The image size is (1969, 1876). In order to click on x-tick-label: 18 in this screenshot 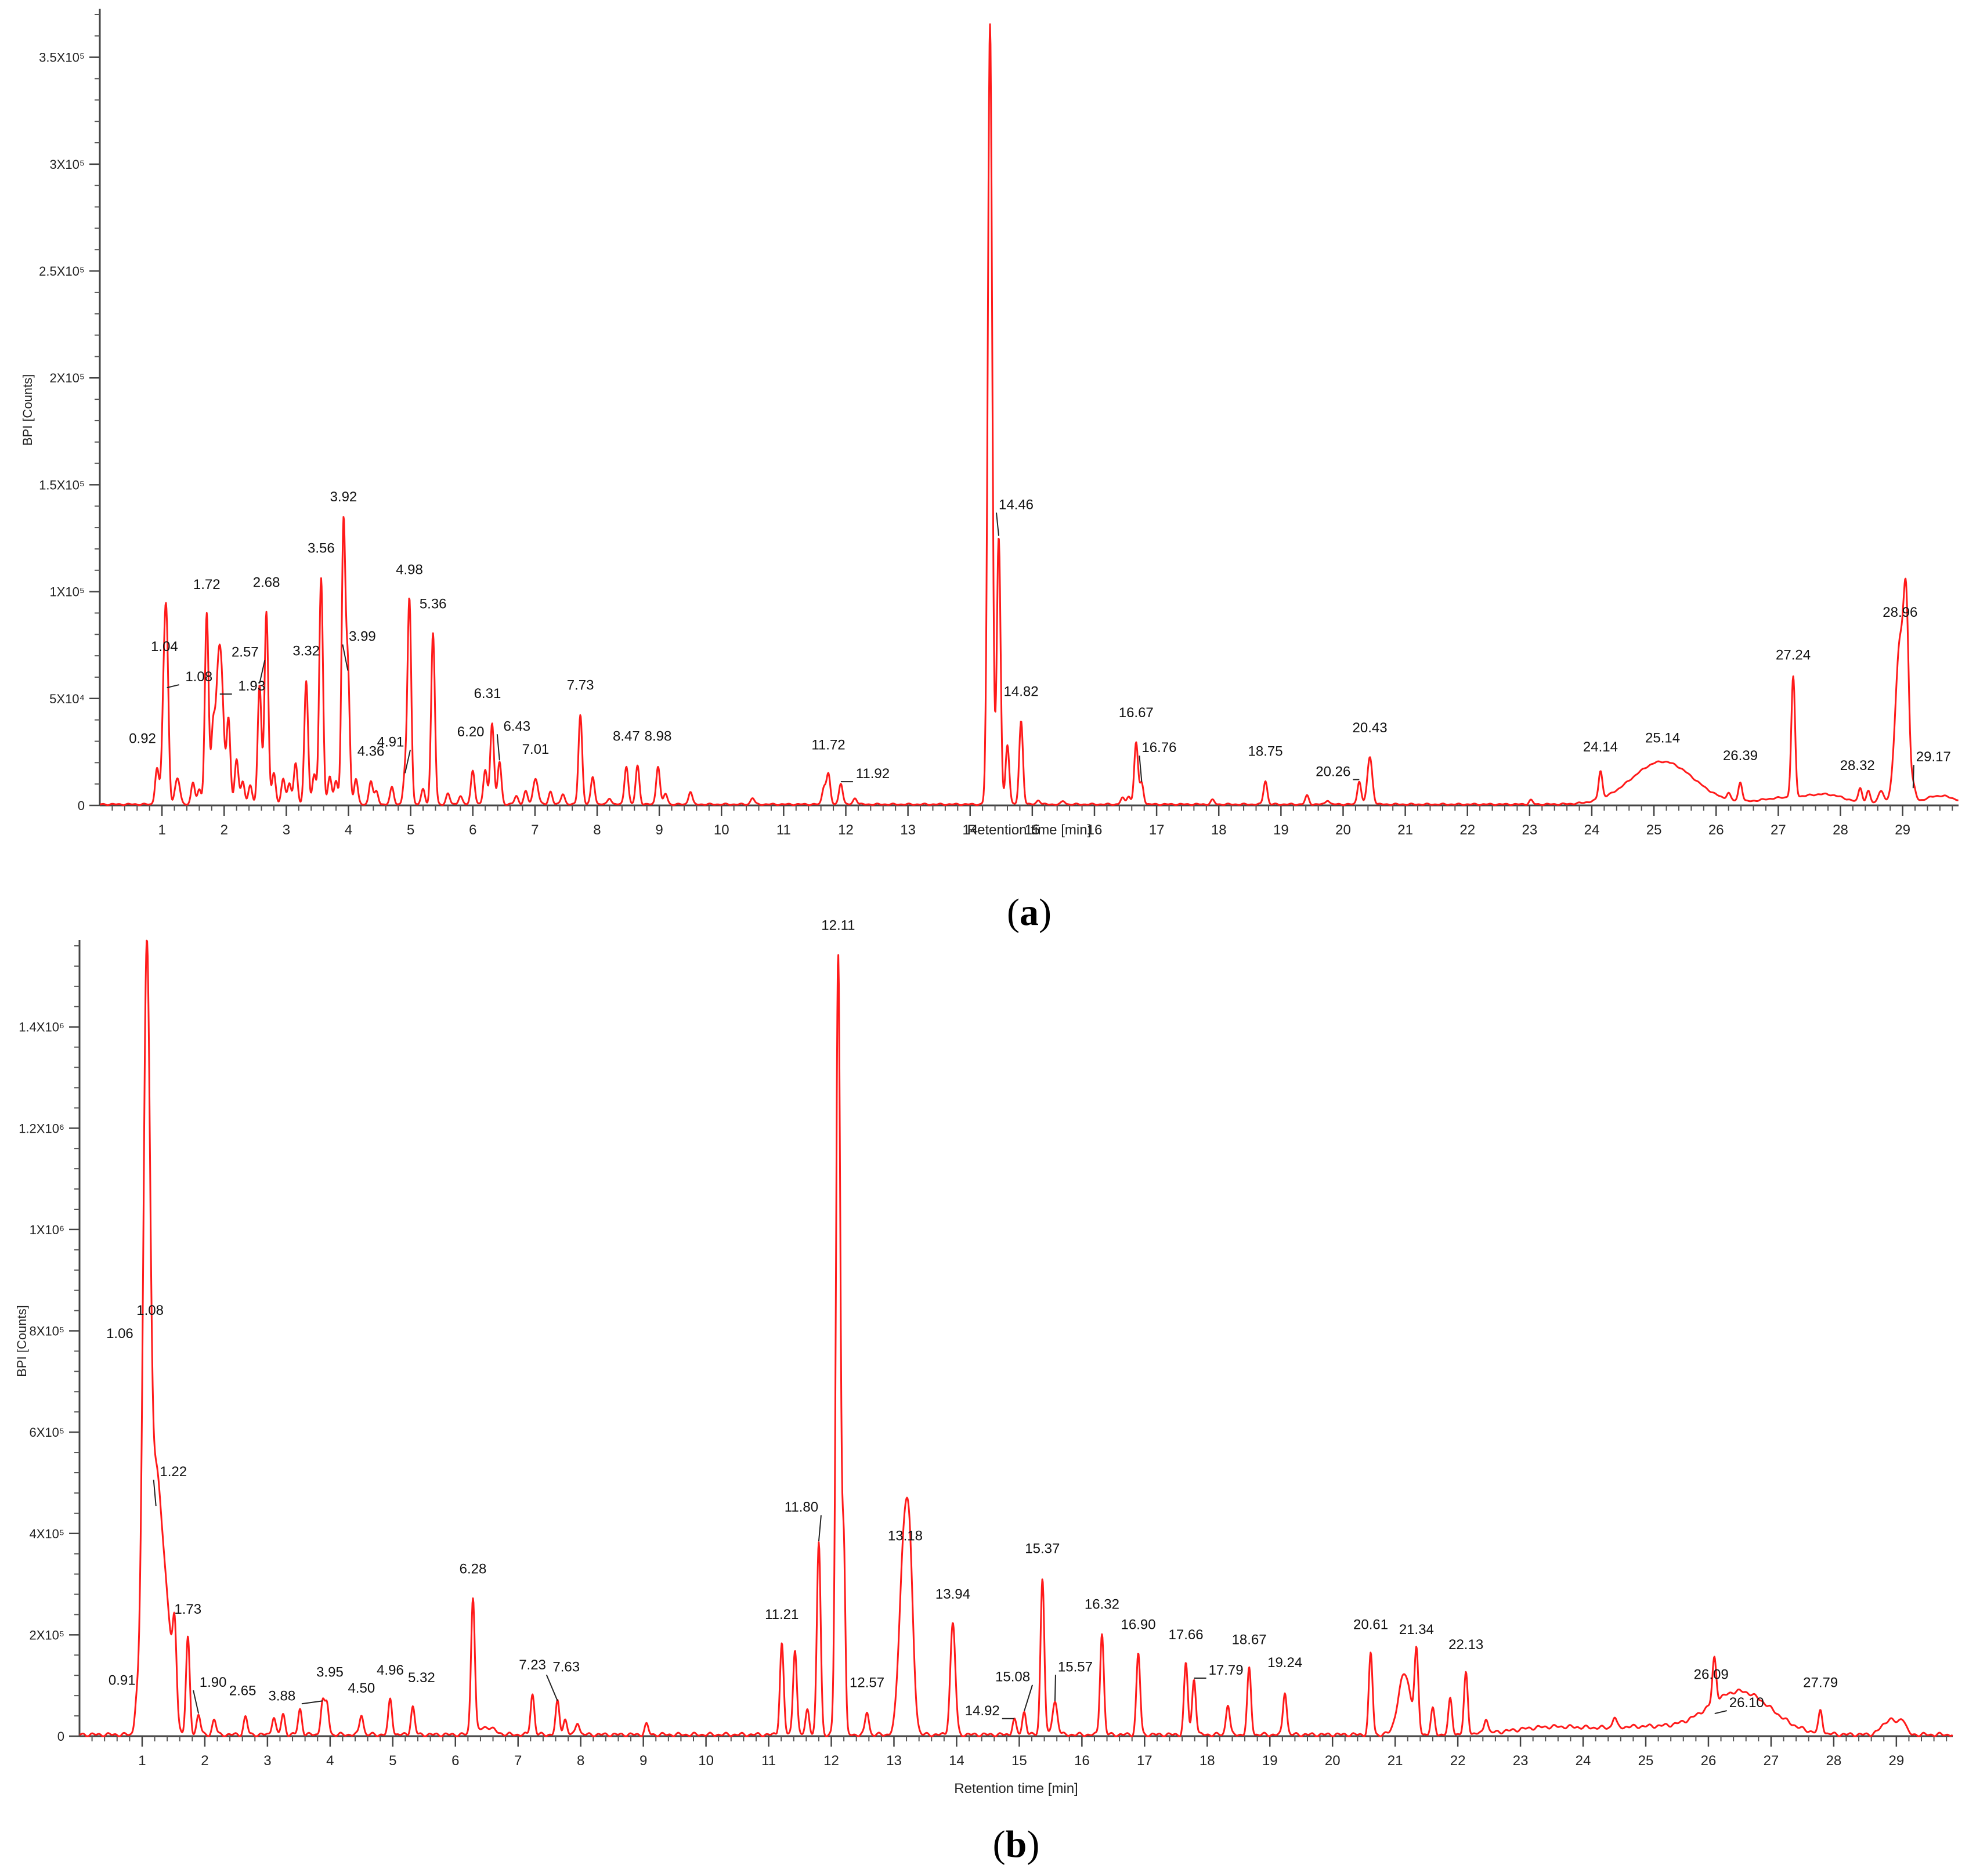, I will do `click(1219, 830)`.